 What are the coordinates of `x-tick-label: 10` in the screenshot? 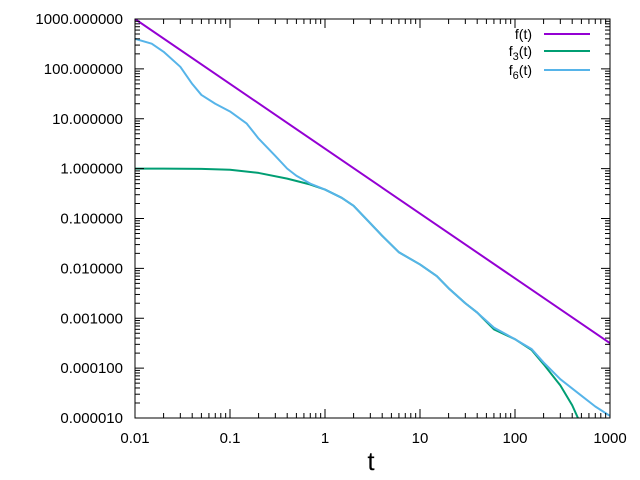 It's located at (420, 438).